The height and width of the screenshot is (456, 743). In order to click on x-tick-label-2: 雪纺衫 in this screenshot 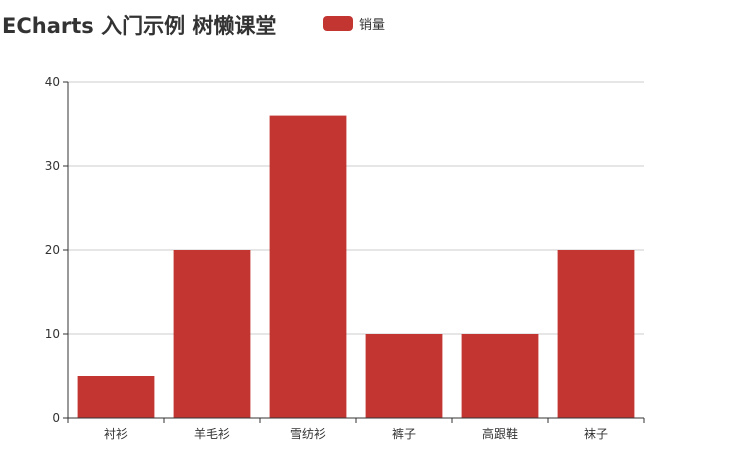, I will do `click(308, 434)`.